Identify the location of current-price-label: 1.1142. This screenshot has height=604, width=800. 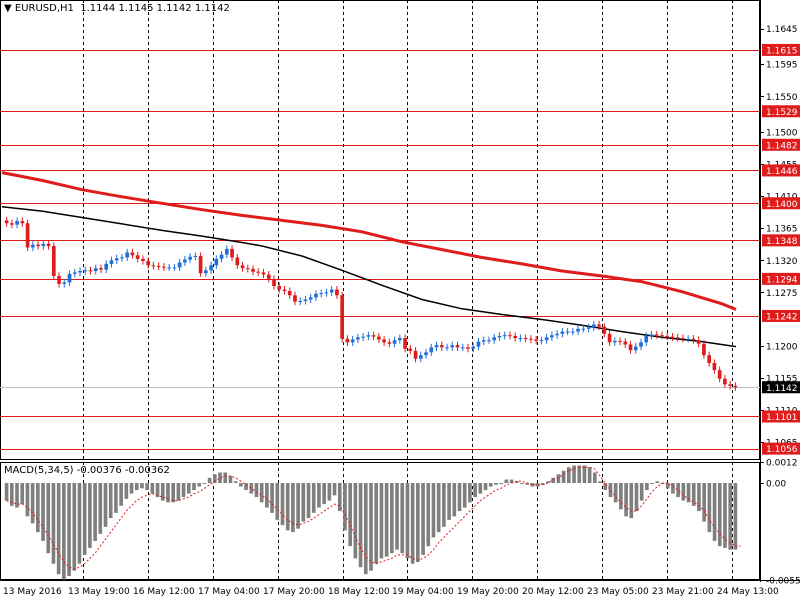
(782, 389).